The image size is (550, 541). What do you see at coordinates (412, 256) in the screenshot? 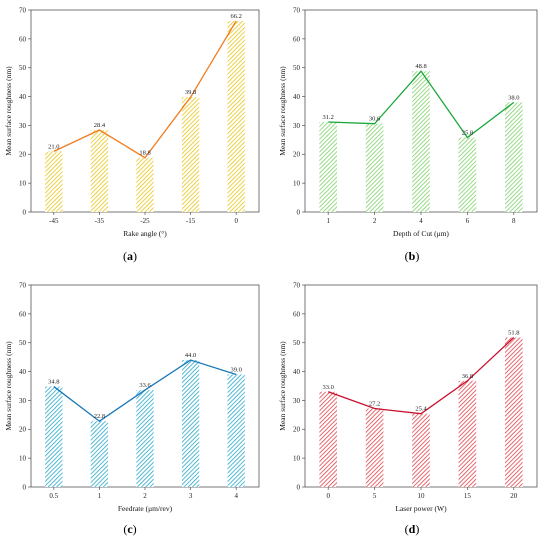
I see `panel-label: (b)` at bounding box center [412, 256].